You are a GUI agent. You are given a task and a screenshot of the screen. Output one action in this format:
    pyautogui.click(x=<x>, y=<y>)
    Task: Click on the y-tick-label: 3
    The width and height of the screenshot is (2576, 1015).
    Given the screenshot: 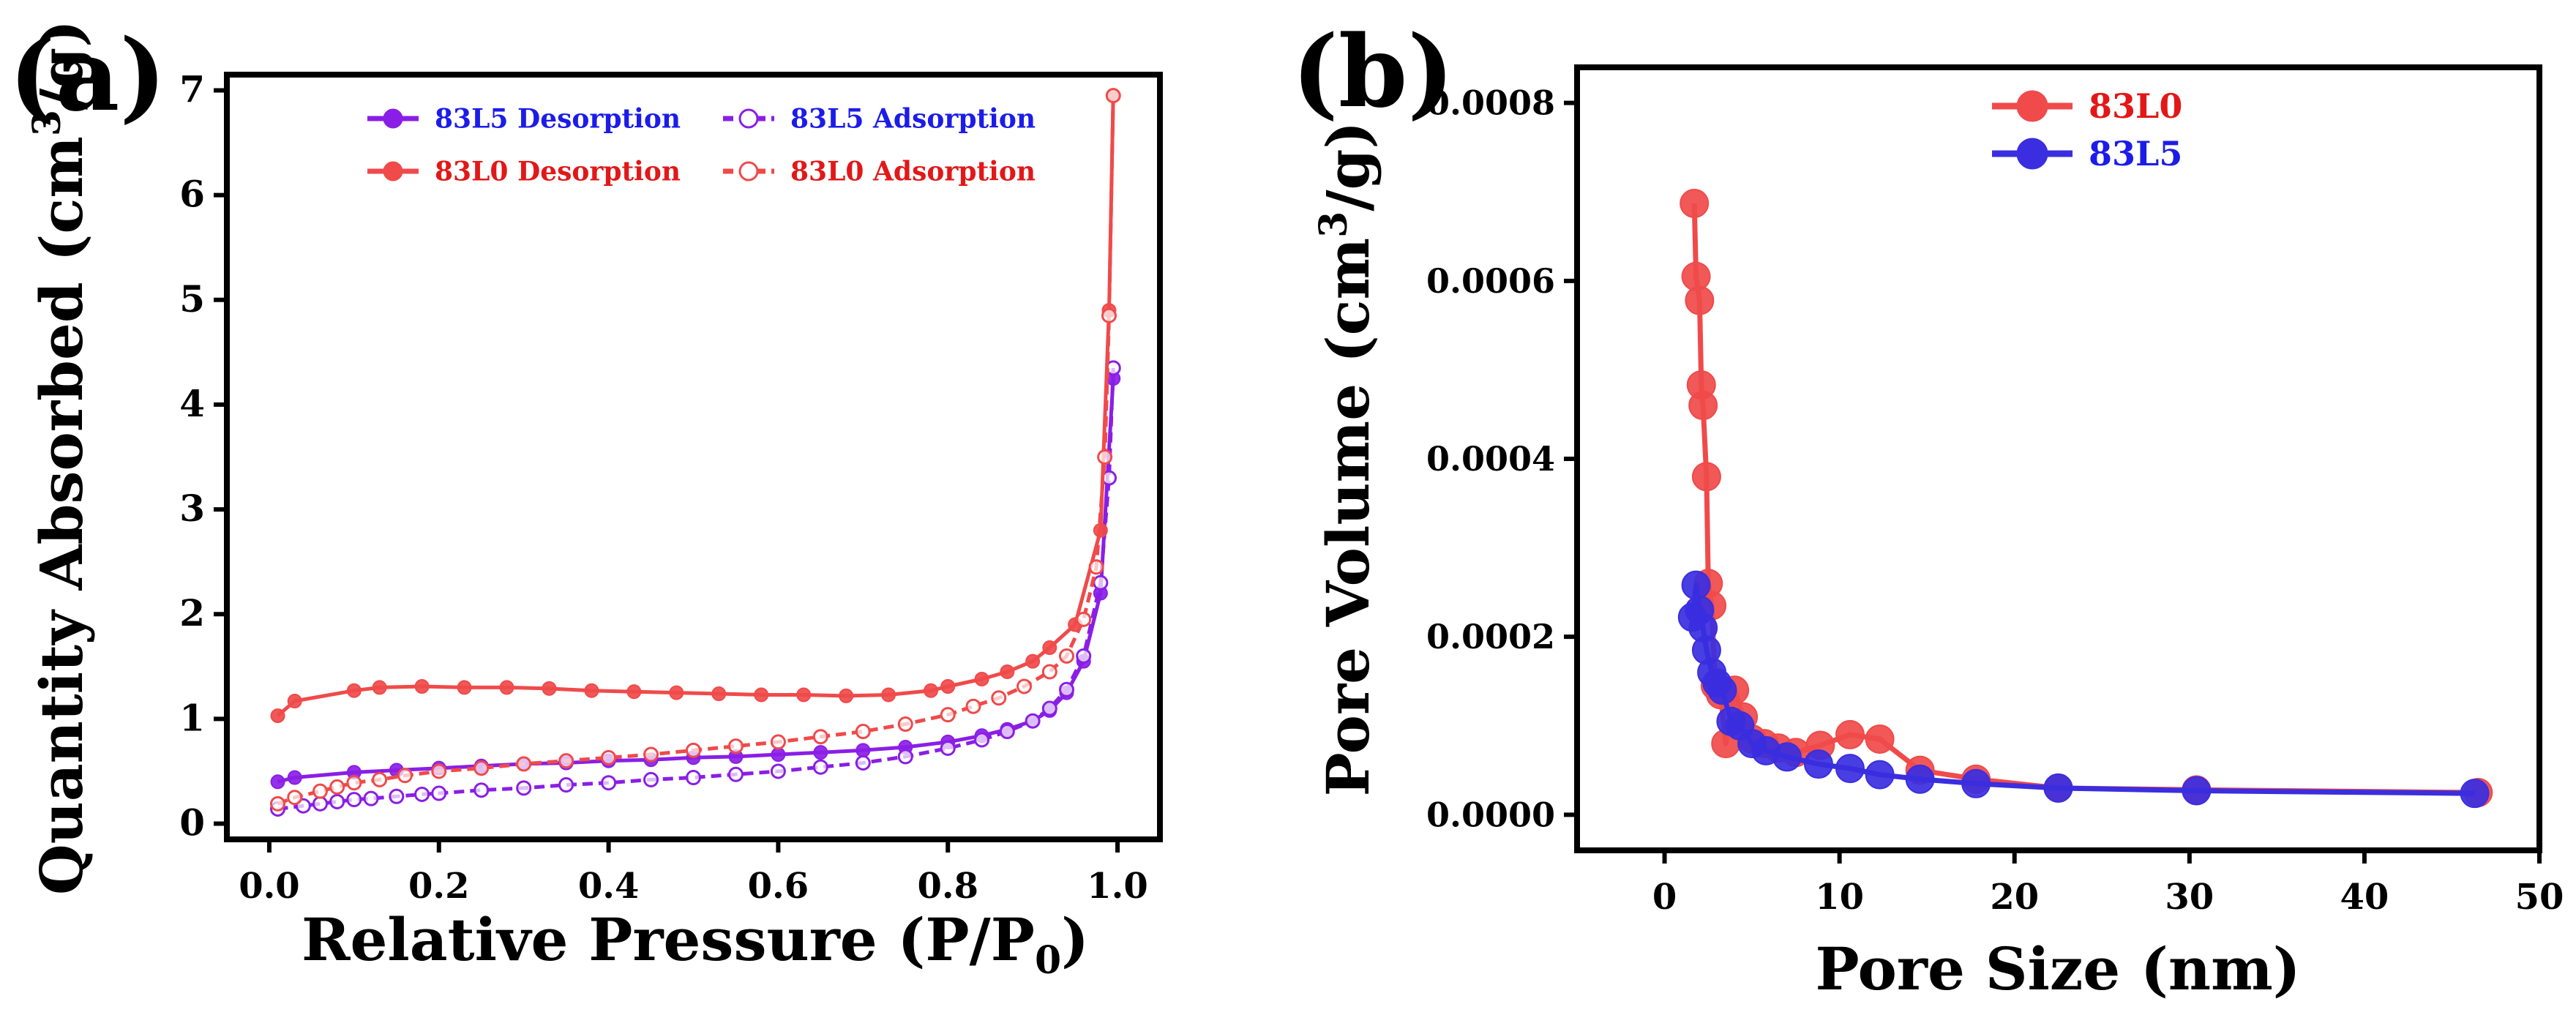 What is the action you would take?
    pyautogui.click(x=192, y=508)
    